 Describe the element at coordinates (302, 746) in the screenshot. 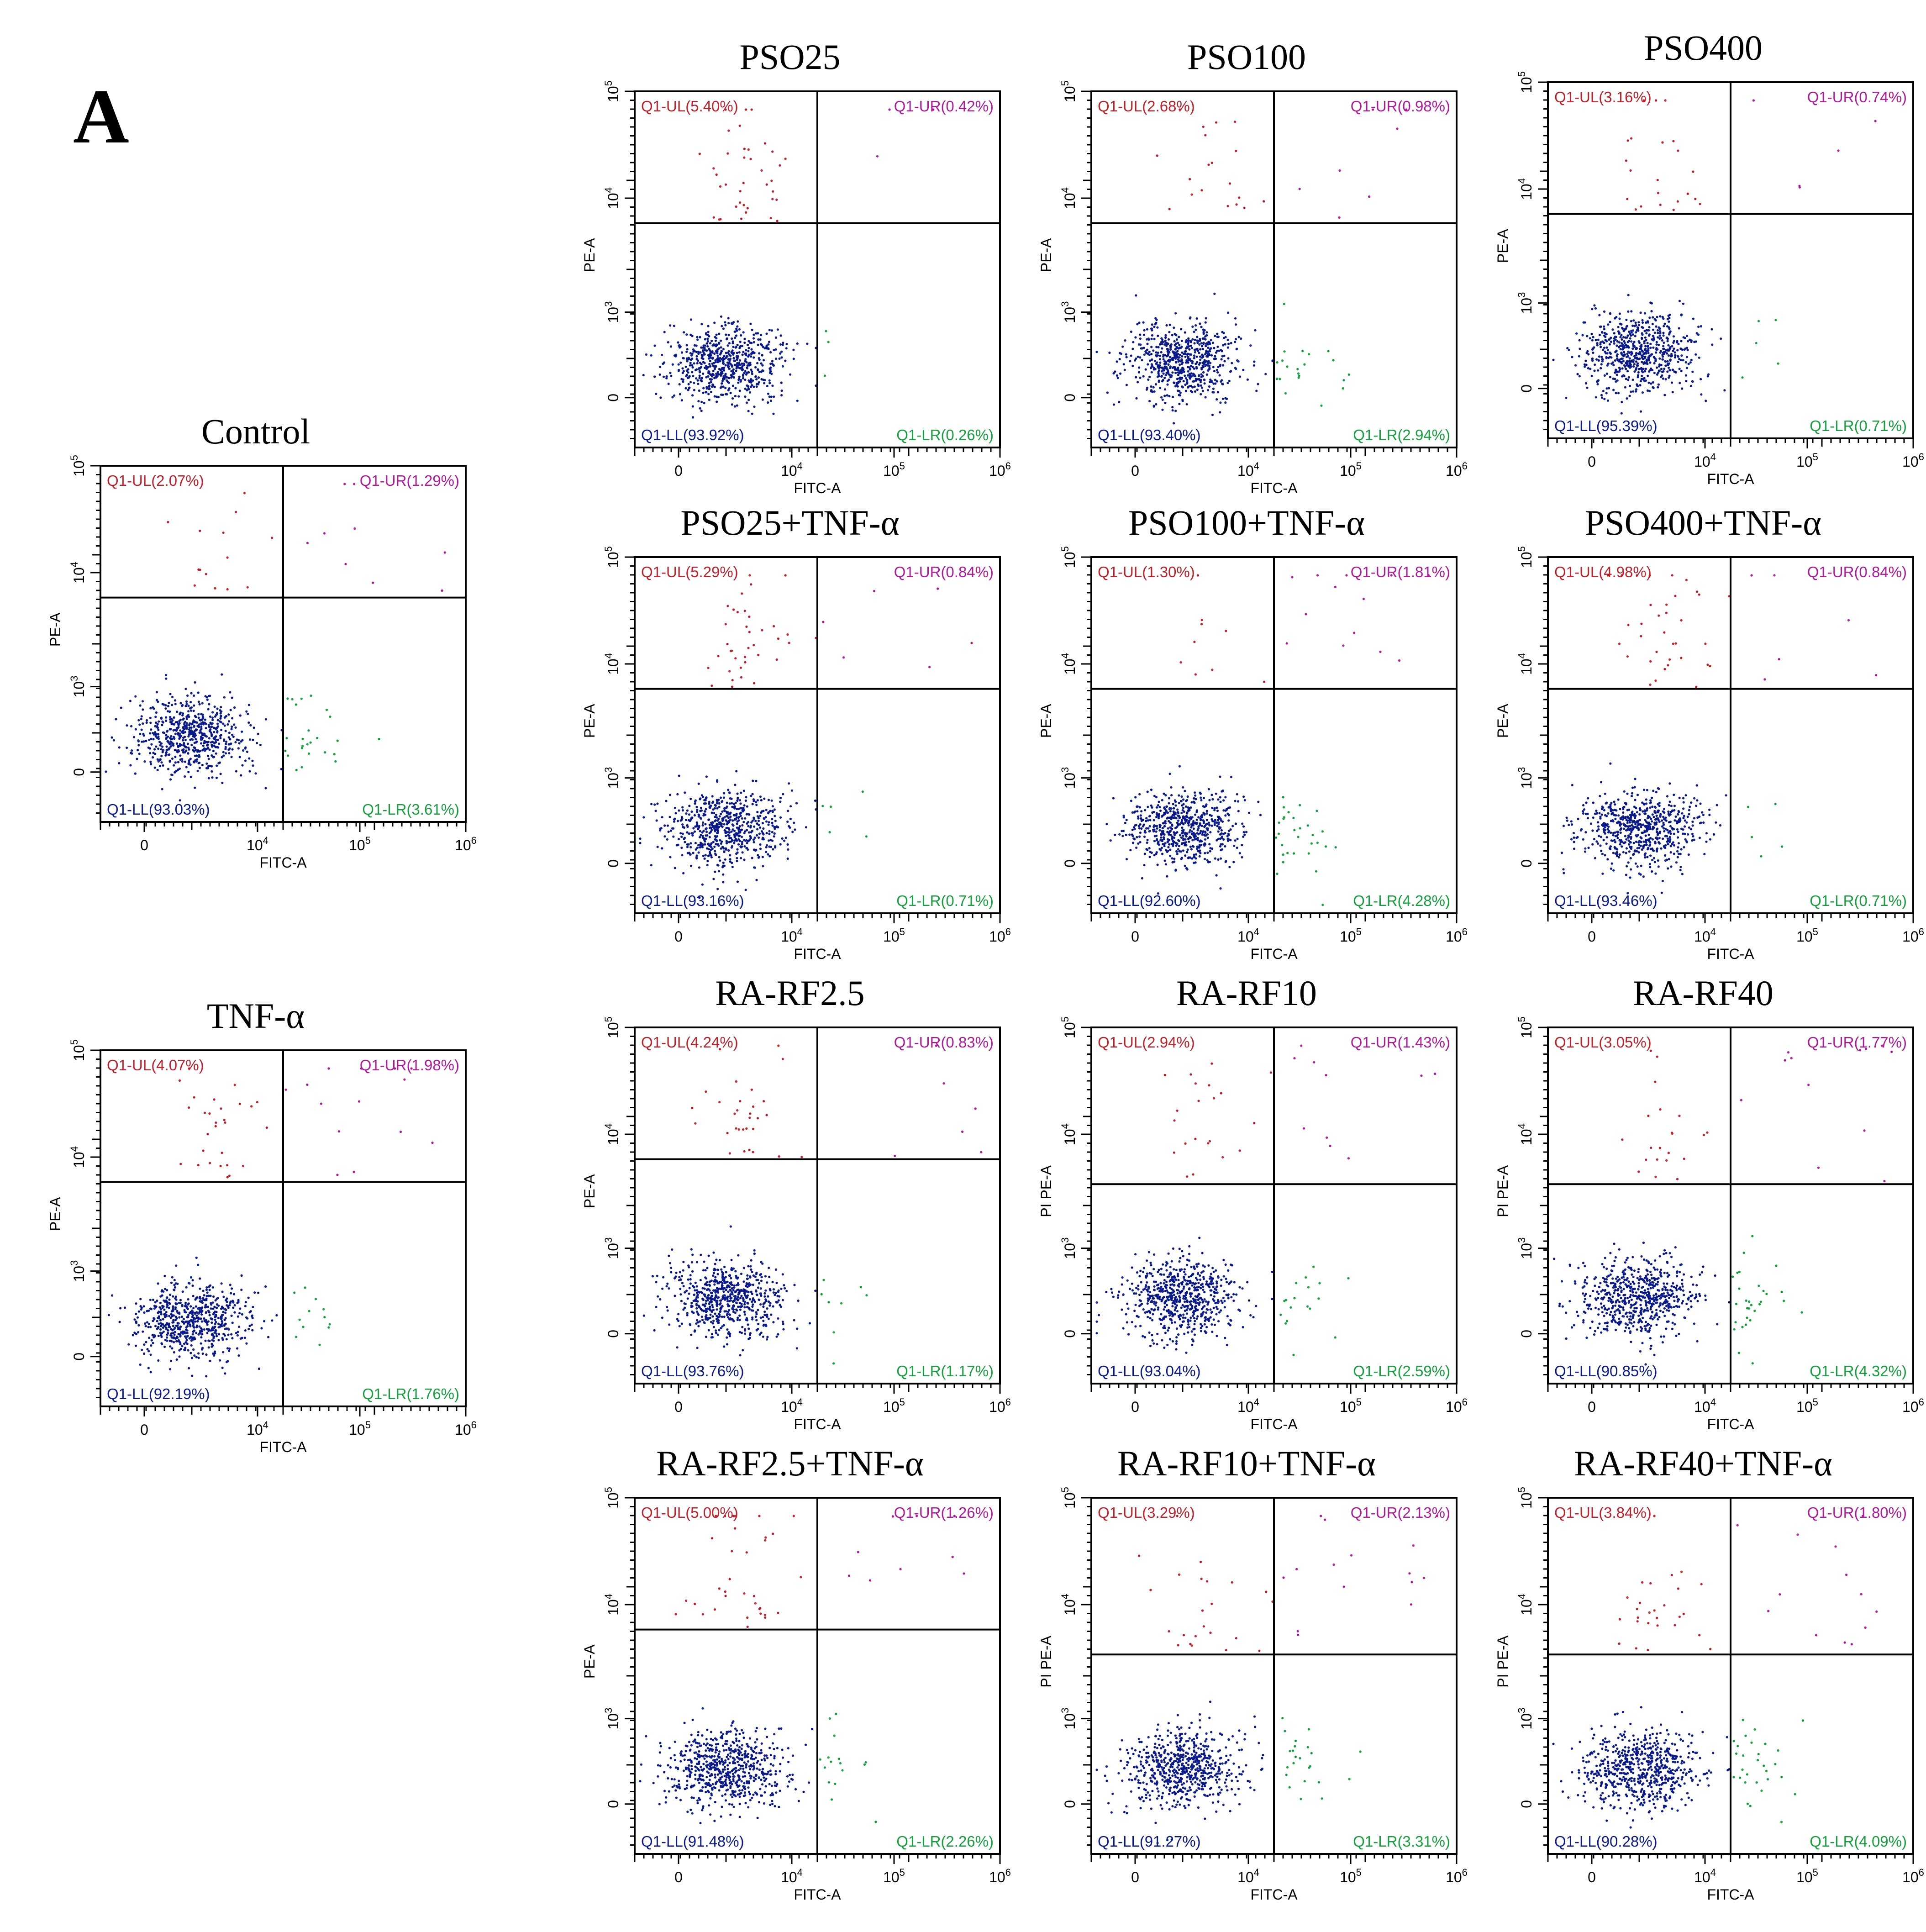

I see `event-dot-lr` at that location.